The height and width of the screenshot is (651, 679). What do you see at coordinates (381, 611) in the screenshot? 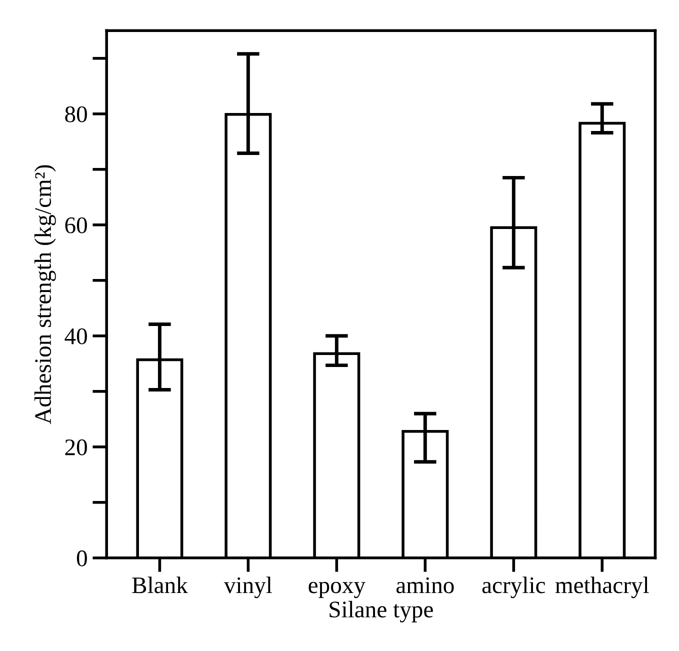
I see `x-axis-title: Silane type` at bounding box center [381, 611].